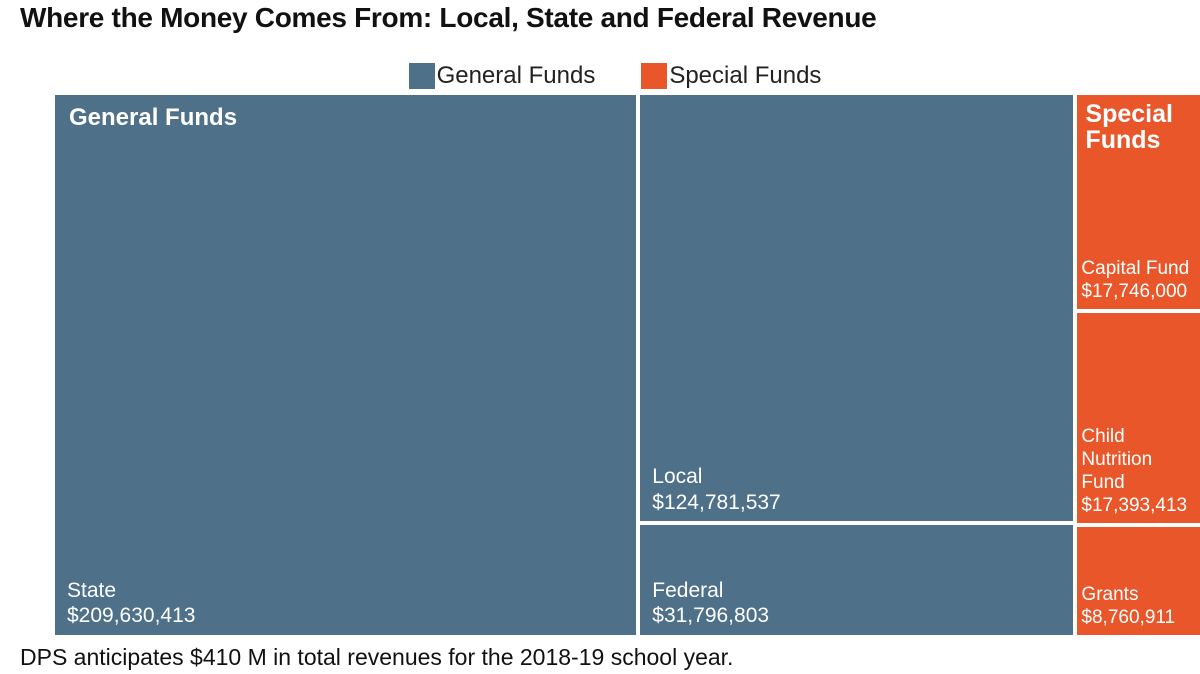 This screenshot has height=674, width=1200. I want to click on legend-item: General Funds, so click(502, 76).